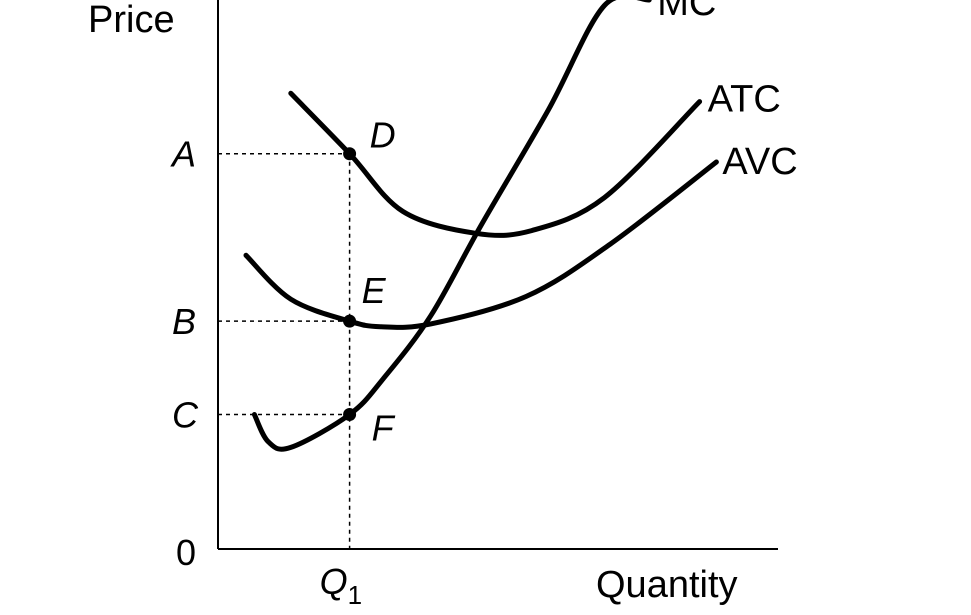 The height and width of the screenshot is (615, 971). I want to click on point-f, so click(350, 414).